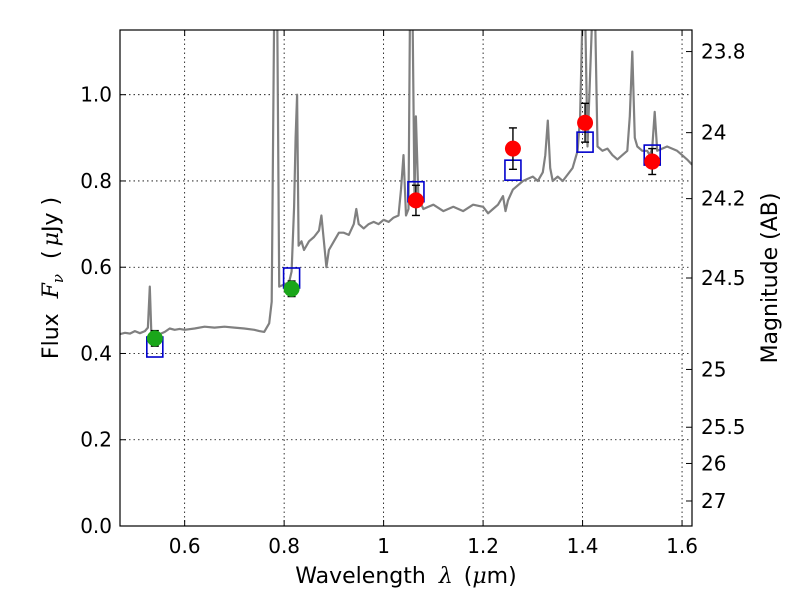 The width and height of the screenshot is (800, 600). I want to click on y-tick-label: 1.0, so click(96, 95).